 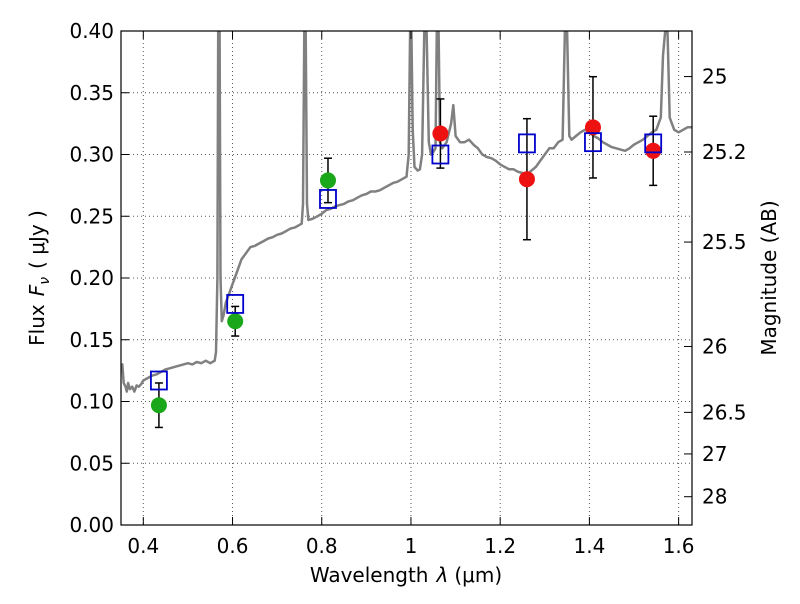 I want to click on y2-tick-label: 26, so click(x=714, y=346).